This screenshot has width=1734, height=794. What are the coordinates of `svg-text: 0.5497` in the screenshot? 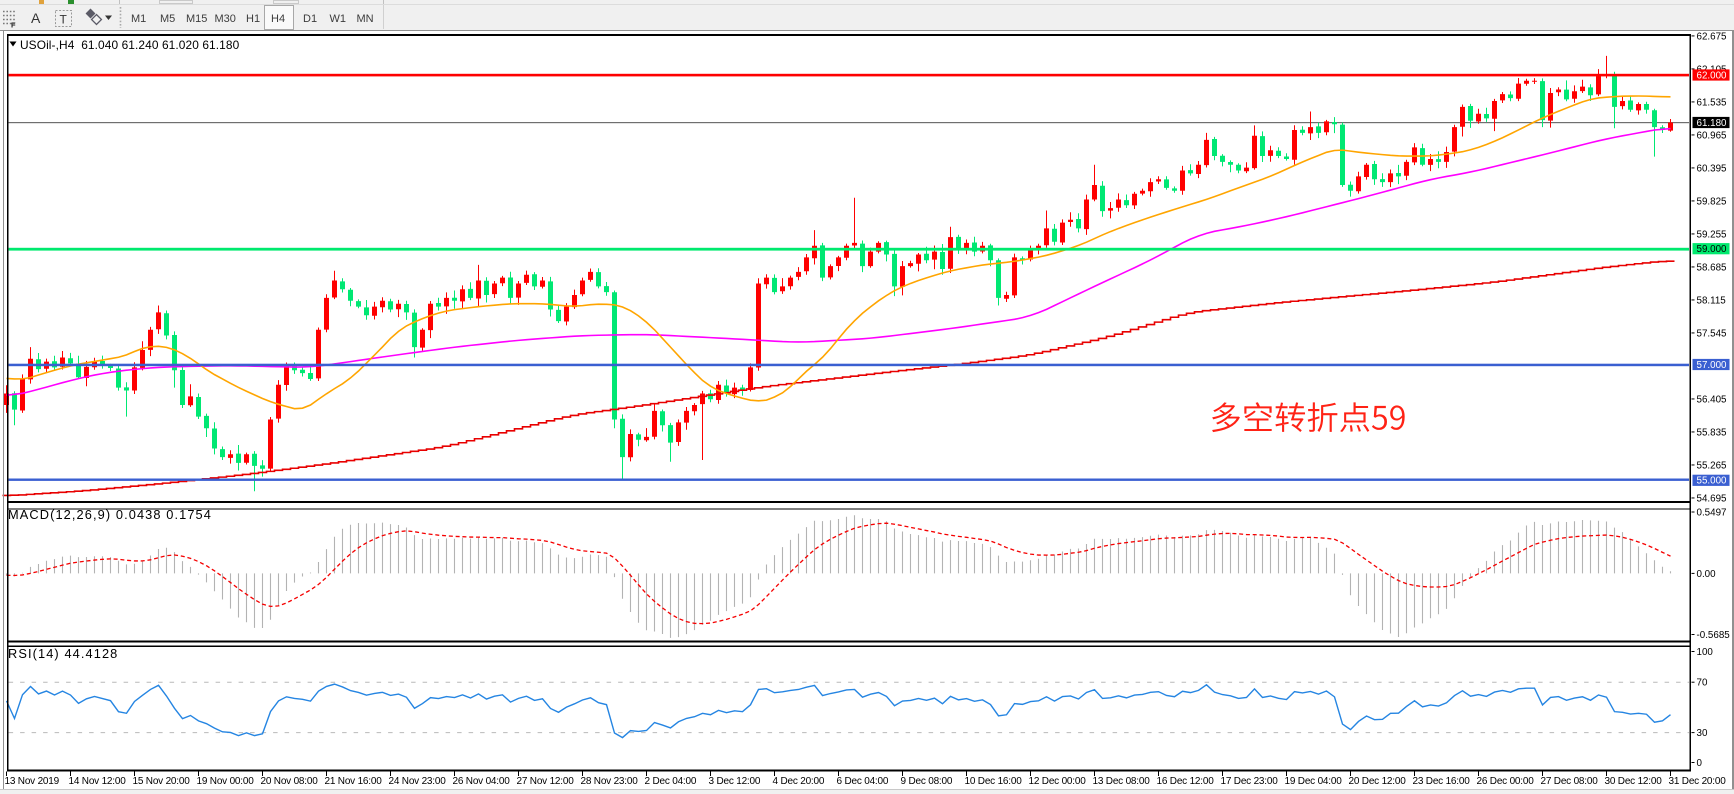 It's located at (1712, 512).